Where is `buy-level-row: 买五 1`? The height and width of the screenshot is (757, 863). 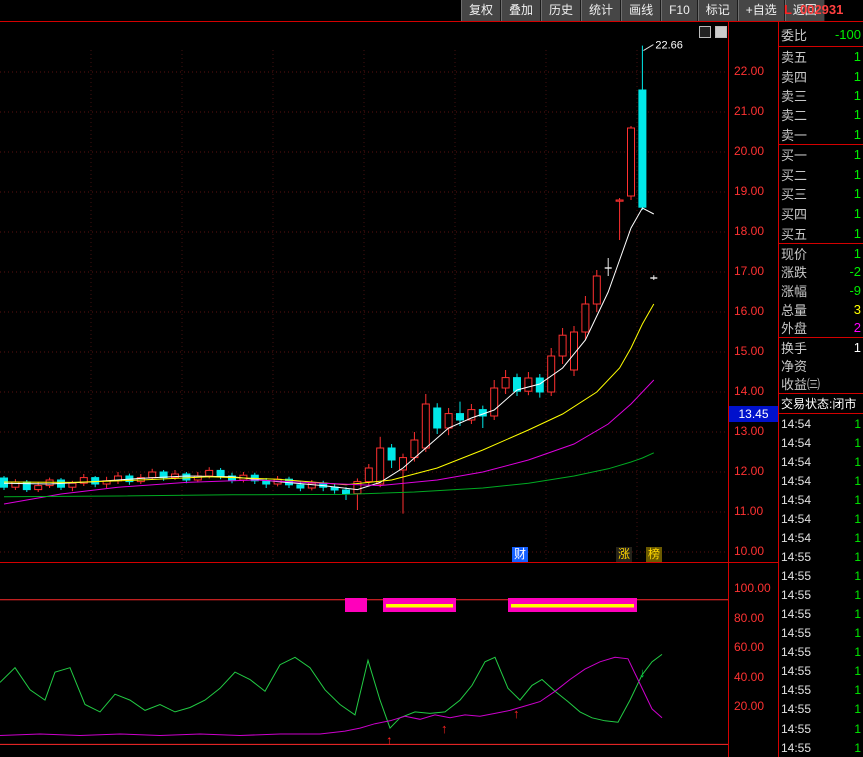
buy-level-row: 买五 1 is located at coordinates (821, 233).